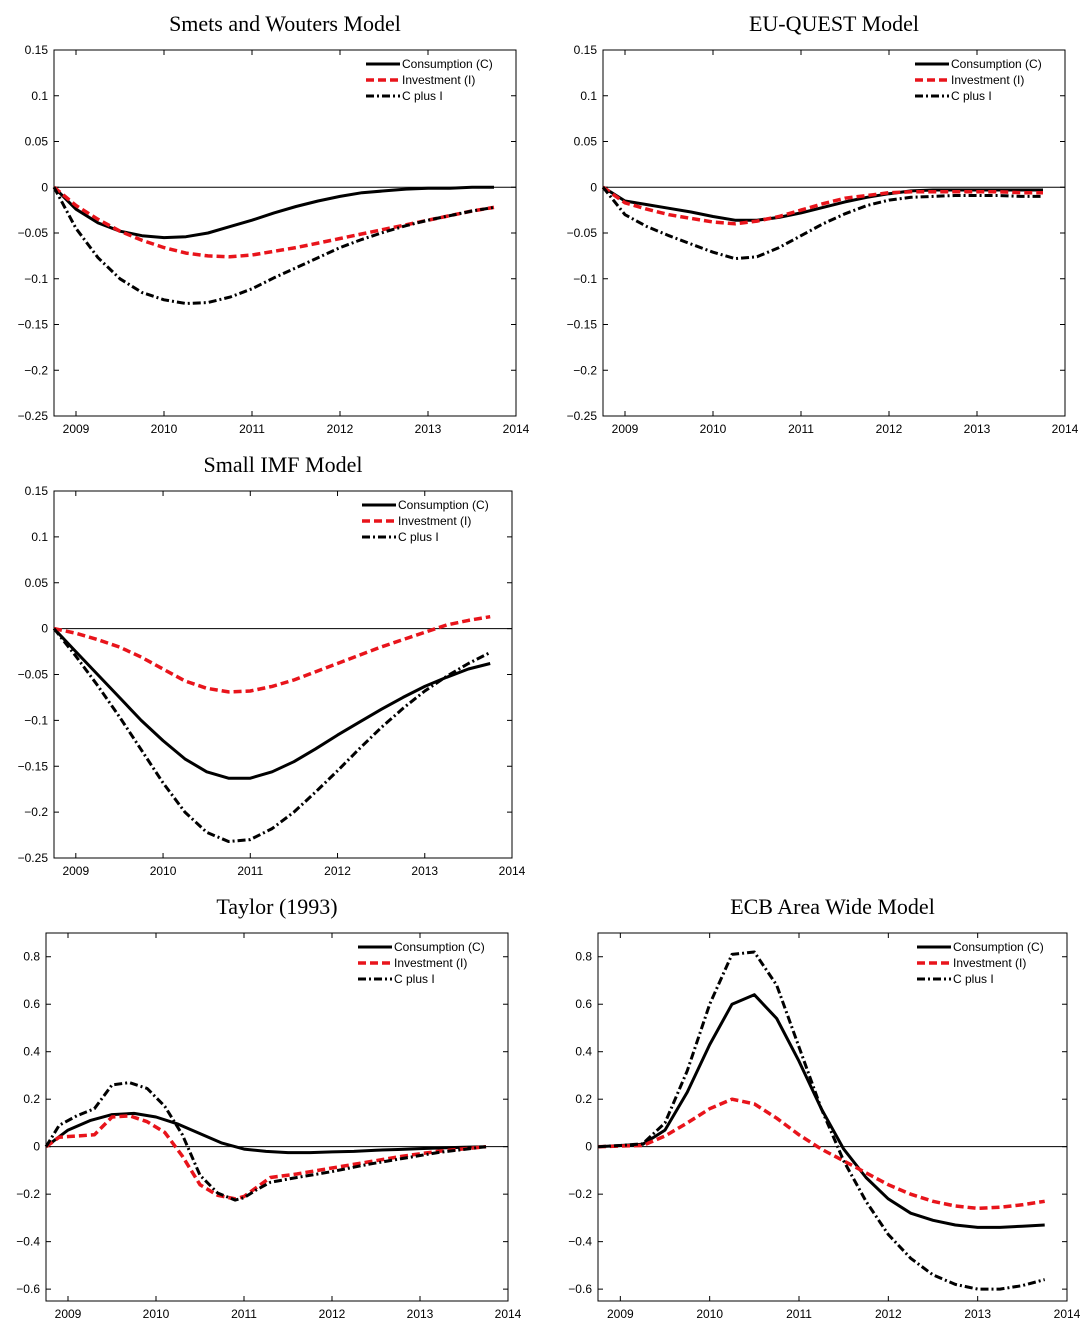 The width and height of the screenshot is (1086, 1324). What do you see at coordinates (832, 906) in the screenshot?
I see `panel-title: ECB Area Wide Model` at bounding box center [832, 906].